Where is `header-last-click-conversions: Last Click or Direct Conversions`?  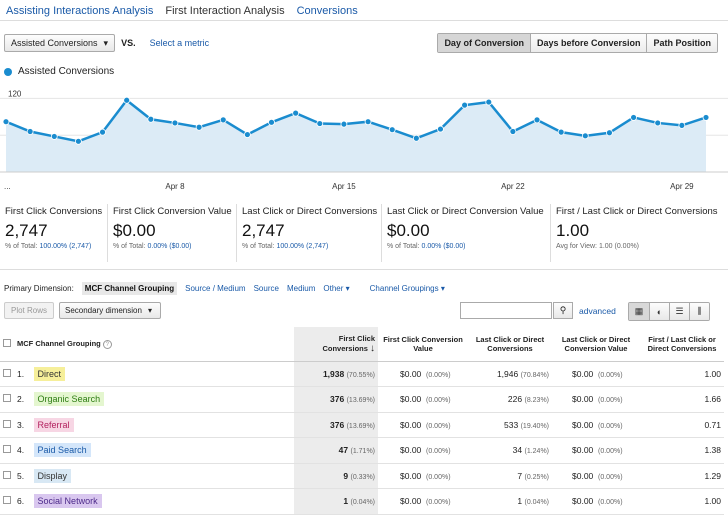
header-last-click-conversions: Last Click or Direct Conversions is located at coordinates (510, 344).